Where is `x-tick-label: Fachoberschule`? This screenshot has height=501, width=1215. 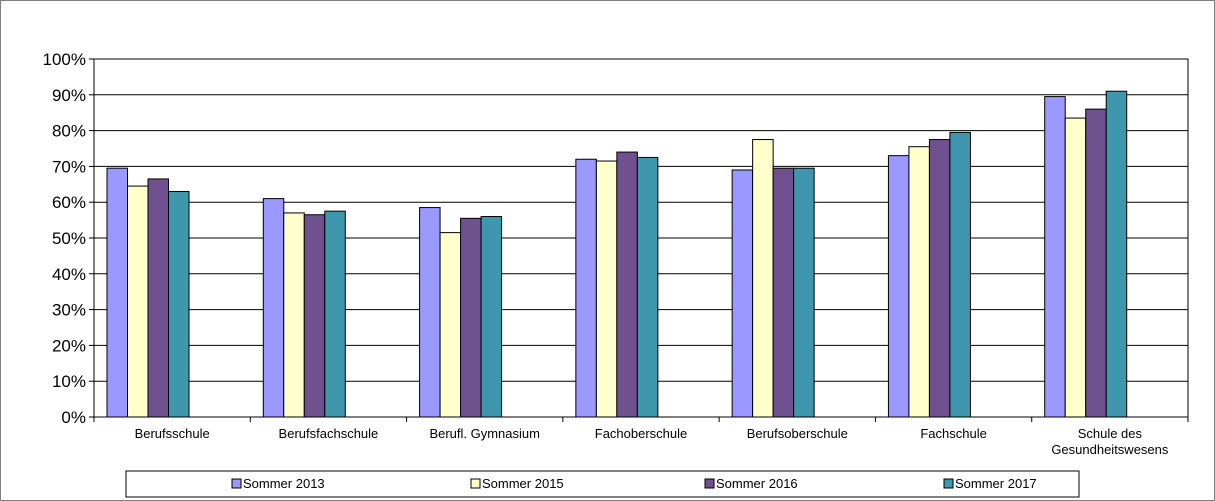
x-tick-label: Fachoberschule is located at coordinates (641, 433).